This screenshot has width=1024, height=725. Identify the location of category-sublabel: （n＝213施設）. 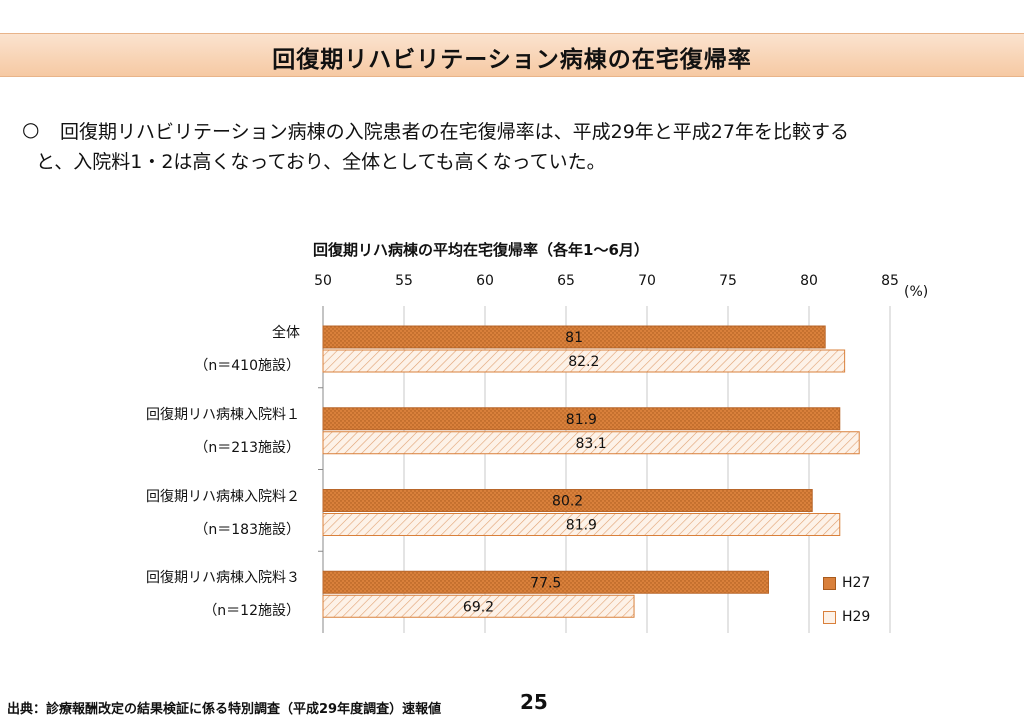
(247, 447).